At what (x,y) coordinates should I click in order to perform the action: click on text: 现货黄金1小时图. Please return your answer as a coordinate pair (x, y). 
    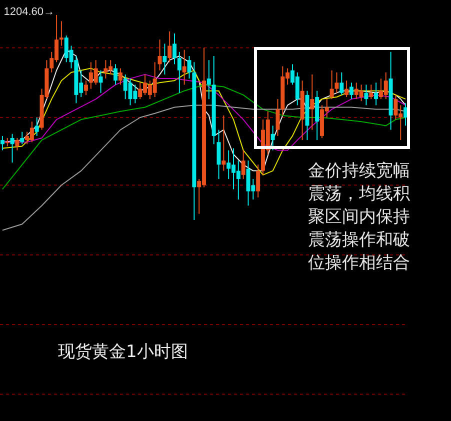
    Looking at the image, I should click on (123, 352).